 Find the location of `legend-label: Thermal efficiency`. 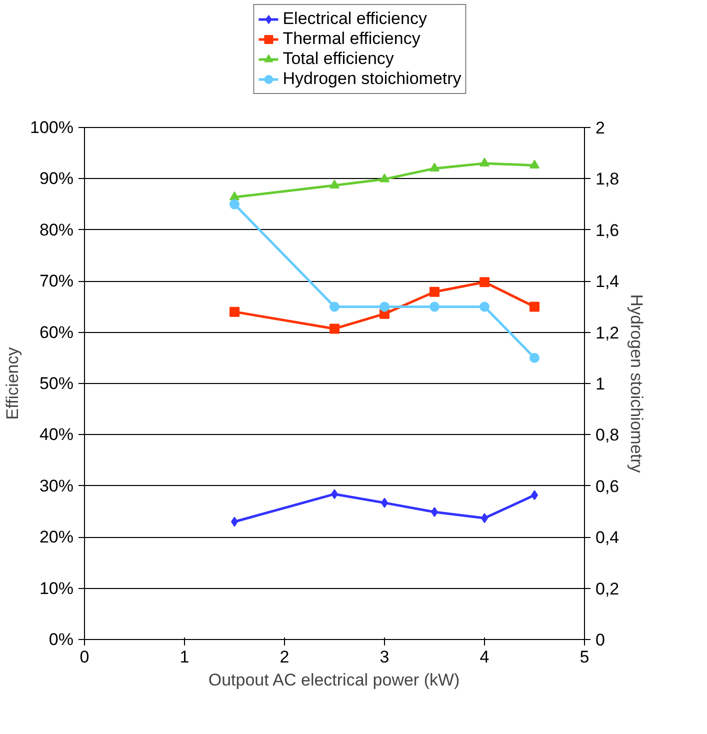

legend-label: Thermal efficiency is located at coordinates (351, 39).